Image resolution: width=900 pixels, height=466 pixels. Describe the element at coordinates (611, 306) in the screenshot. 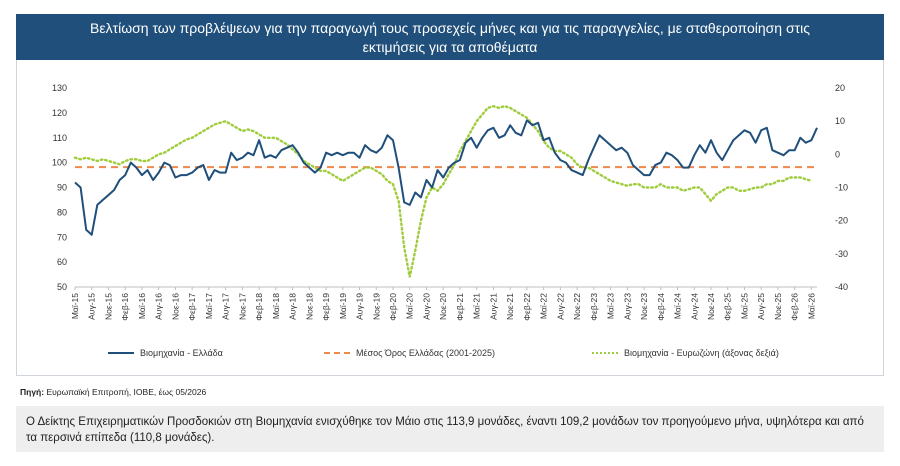

I see `x-tick-label: Μαϊ-23` at that location.